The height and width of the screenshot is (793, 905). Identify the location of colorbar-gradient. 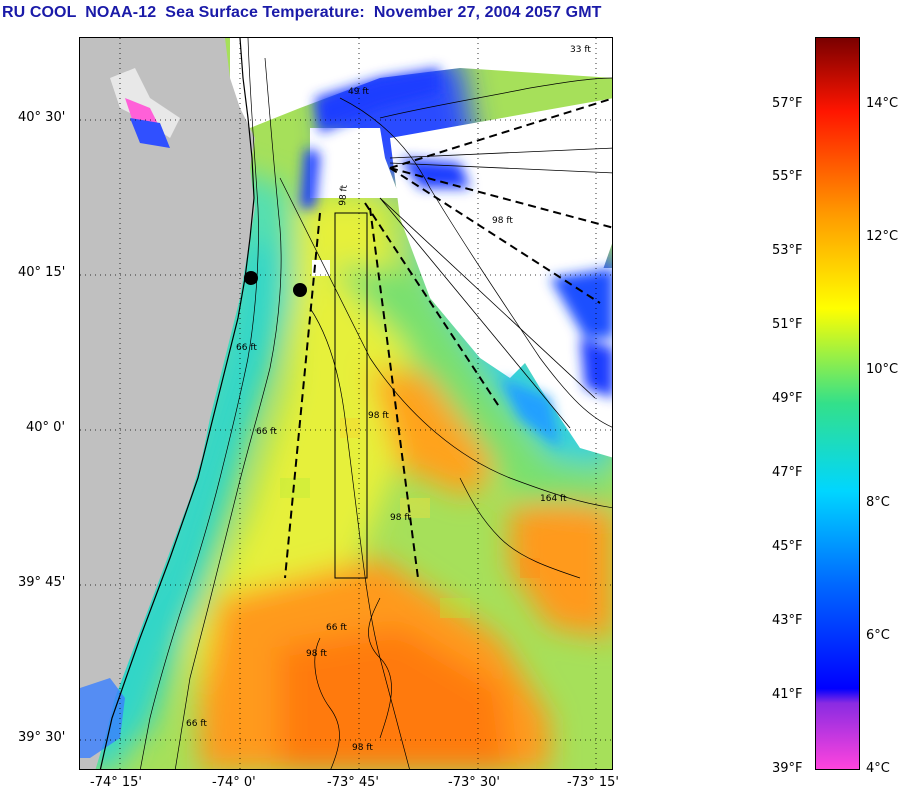
(837, 403).